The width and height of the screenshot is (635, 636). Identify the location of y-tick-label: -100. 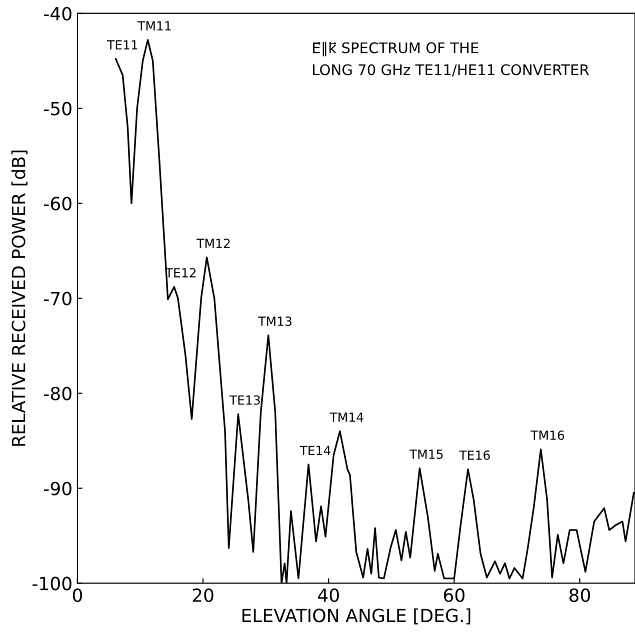
(52, 583).